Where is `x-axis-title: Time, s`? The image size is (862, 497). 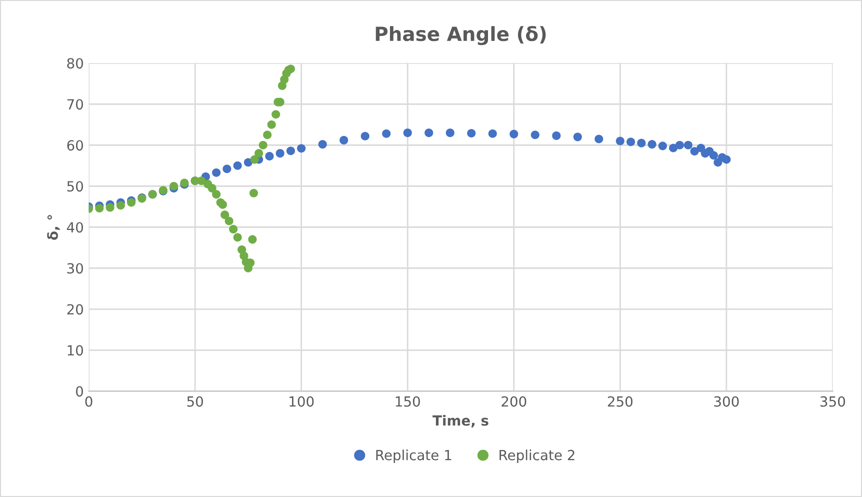
x-axis-title: Time, s is located at coordinates (460, 421).